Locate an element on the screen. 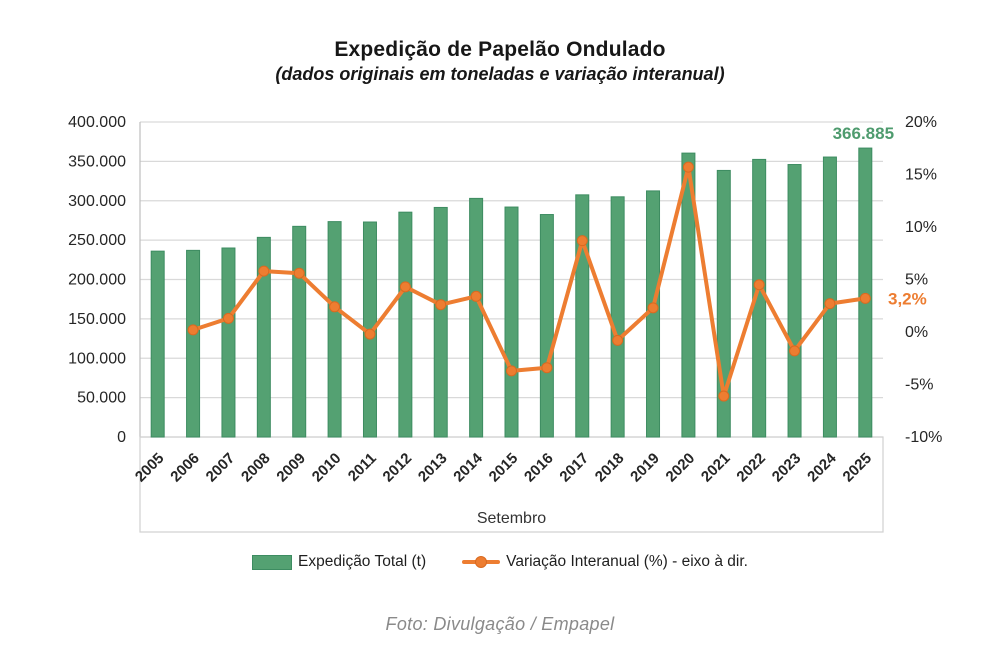 This screenshot has width=1000, height=651. line-point-2007 is located at coordinates (228, 318).